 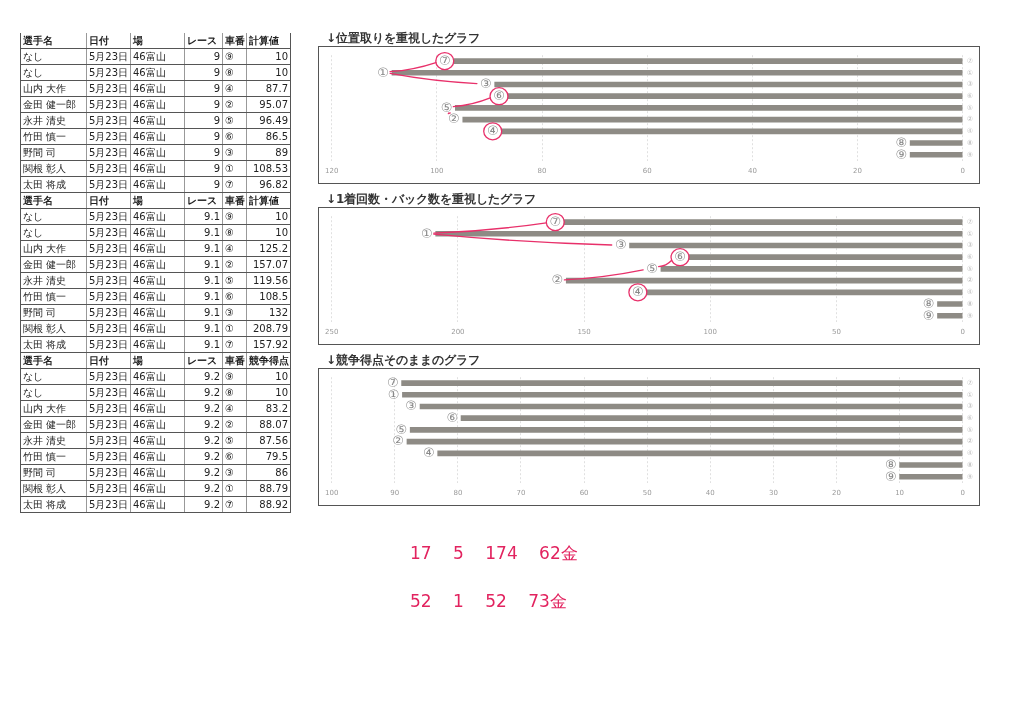 I want to click on text: 79.5, so click(x=276, y=456).